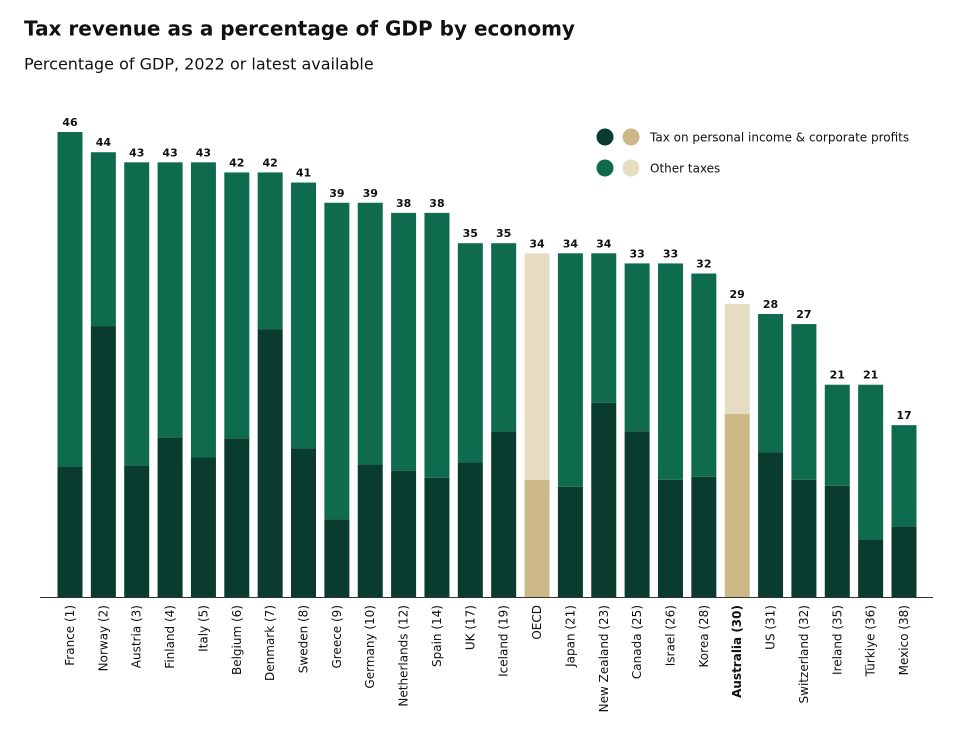  What do you see at coordinates (803, 314) in the screenshot?
I see `total-label: 27` at bounding box center [803, 314].